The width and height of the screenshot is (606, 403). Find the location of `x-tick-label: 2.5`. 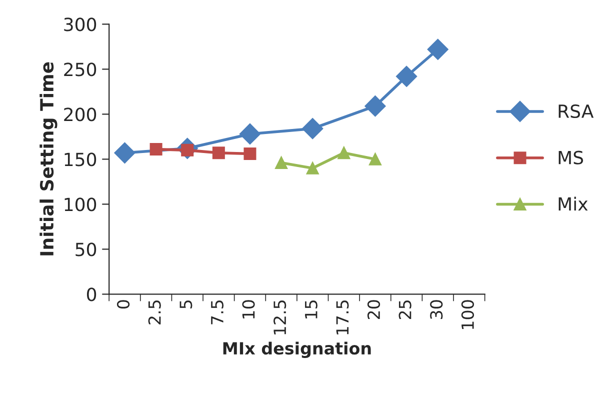

x-tick-label: 2.5 is located at coordinates (154, 312).